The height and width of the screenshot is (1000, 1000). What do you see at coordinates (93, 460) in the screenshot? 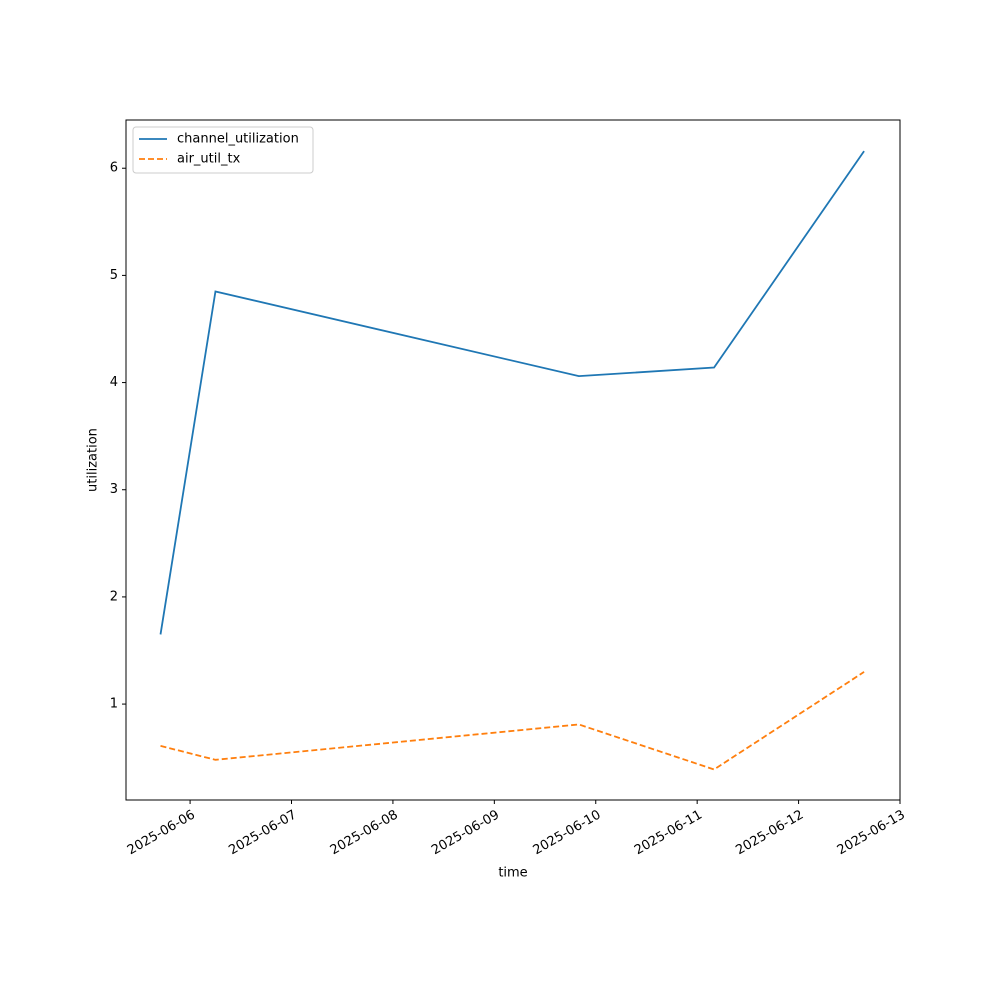
I see `y-axis-label: utilization` at bounding box center [93, 460].